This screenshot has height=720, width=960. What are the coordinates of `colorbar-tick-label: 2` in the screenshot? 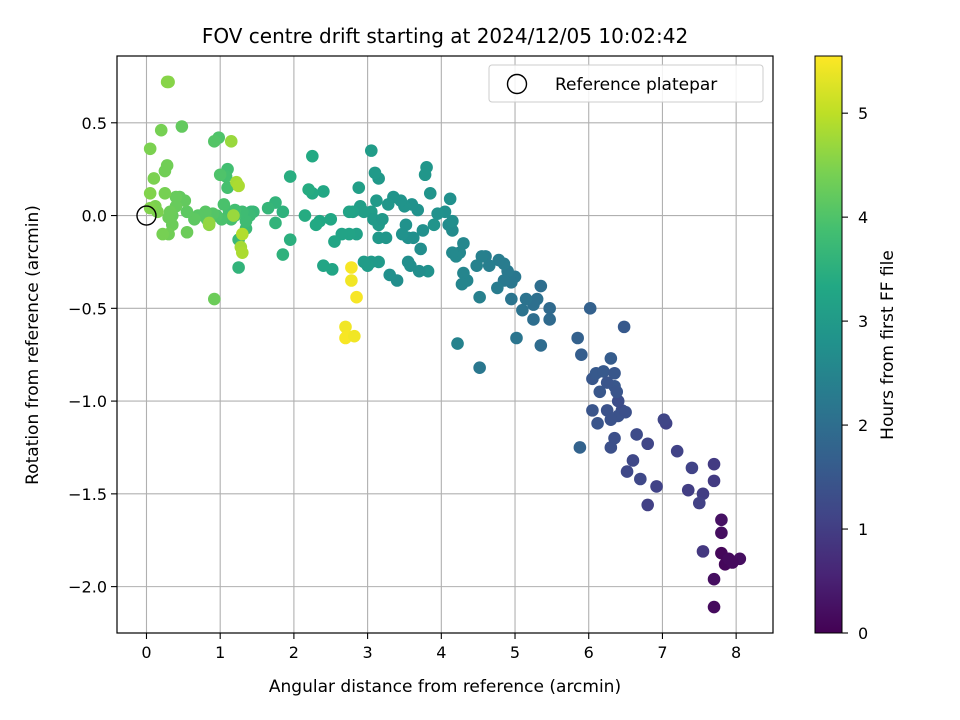 It's located at (863, 425).